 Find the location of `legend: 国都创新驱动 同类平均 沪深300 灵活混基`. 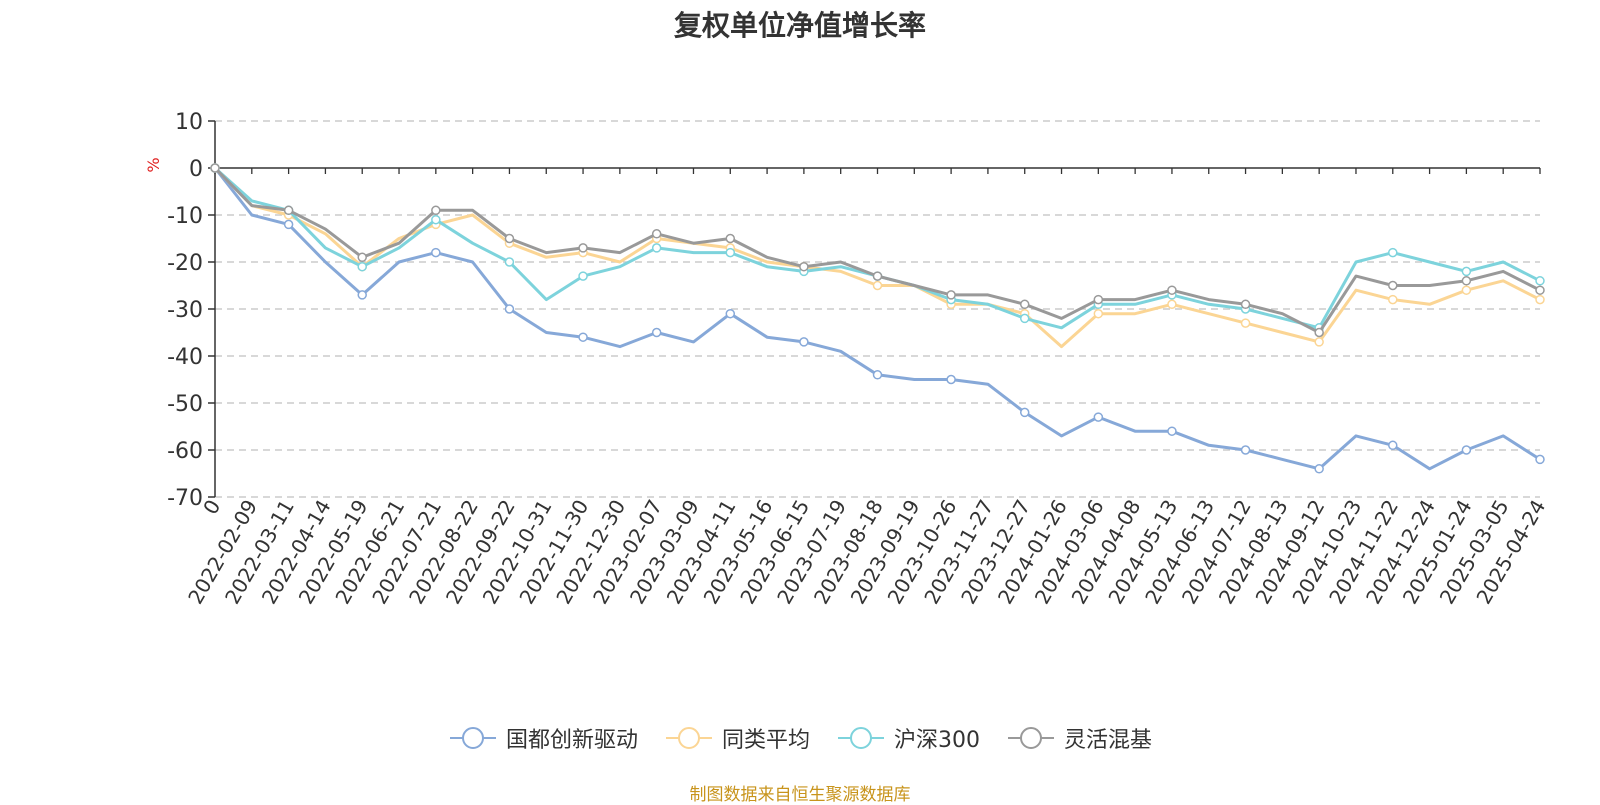

legend: 国都创新驱动 同类平均 沪深300 灵活混基 is located at coordinates (800, 738).